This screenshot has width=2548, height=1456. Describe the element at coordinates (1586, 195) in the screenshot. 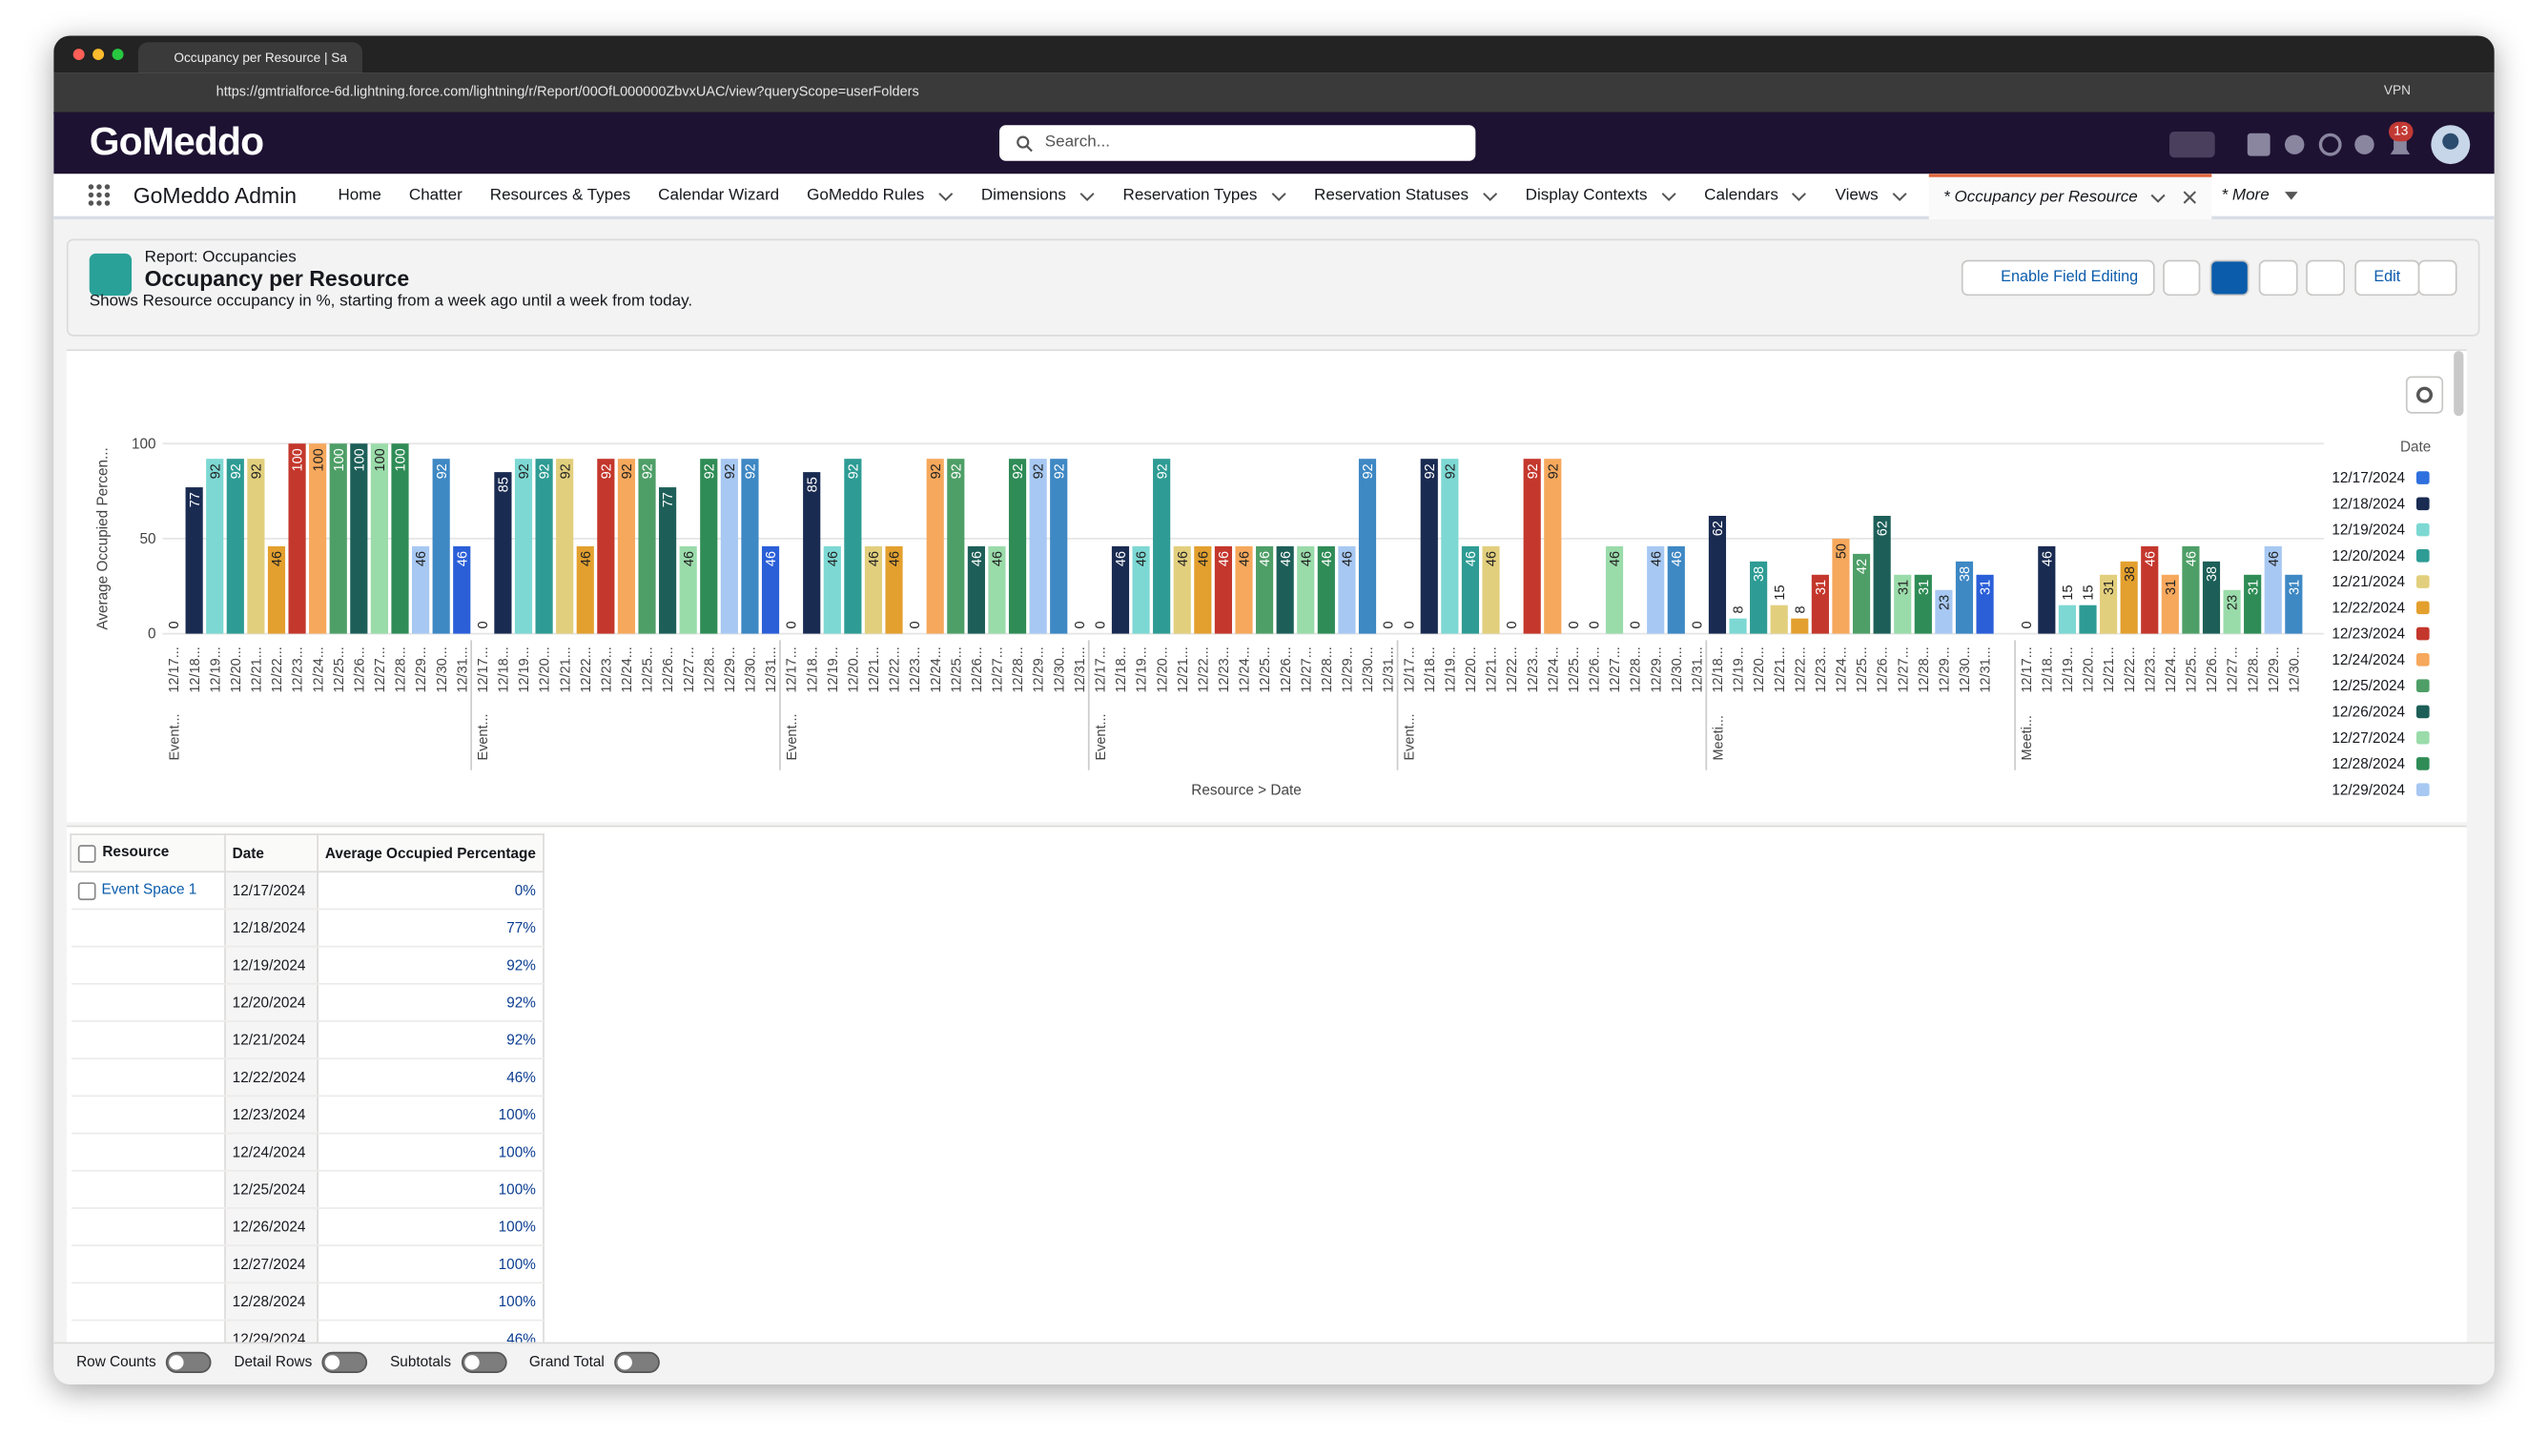

I see `nav-item: Display Contexts` at that location.